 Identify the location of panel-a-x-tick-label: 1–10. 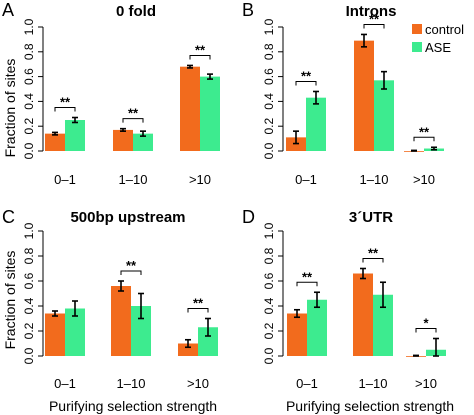
(133, 179).